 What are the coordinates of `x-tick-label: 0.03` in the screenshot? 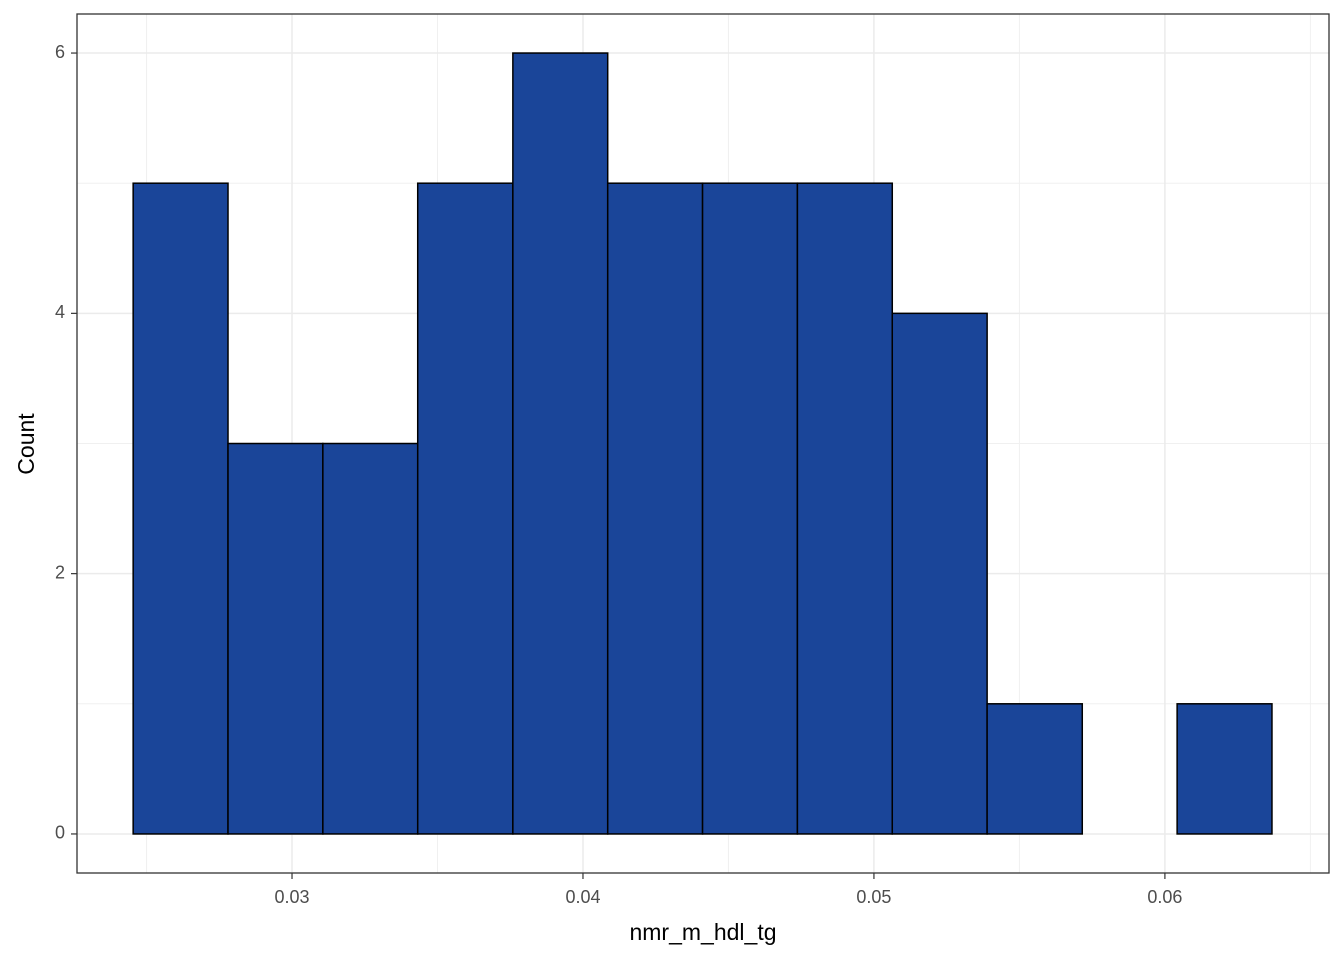 It's located at (291, 897).